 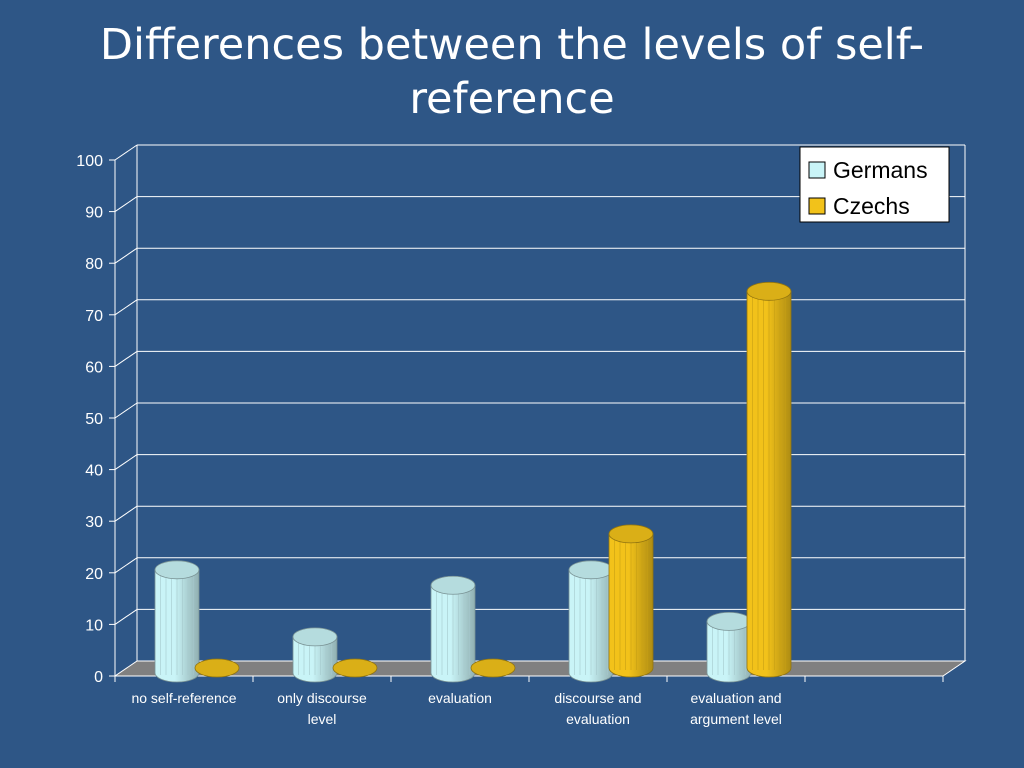 What do you see at coordinates (94, 522) in the screenshot?
I see `y-tick-label: 30` at bounding box center [94, 522].